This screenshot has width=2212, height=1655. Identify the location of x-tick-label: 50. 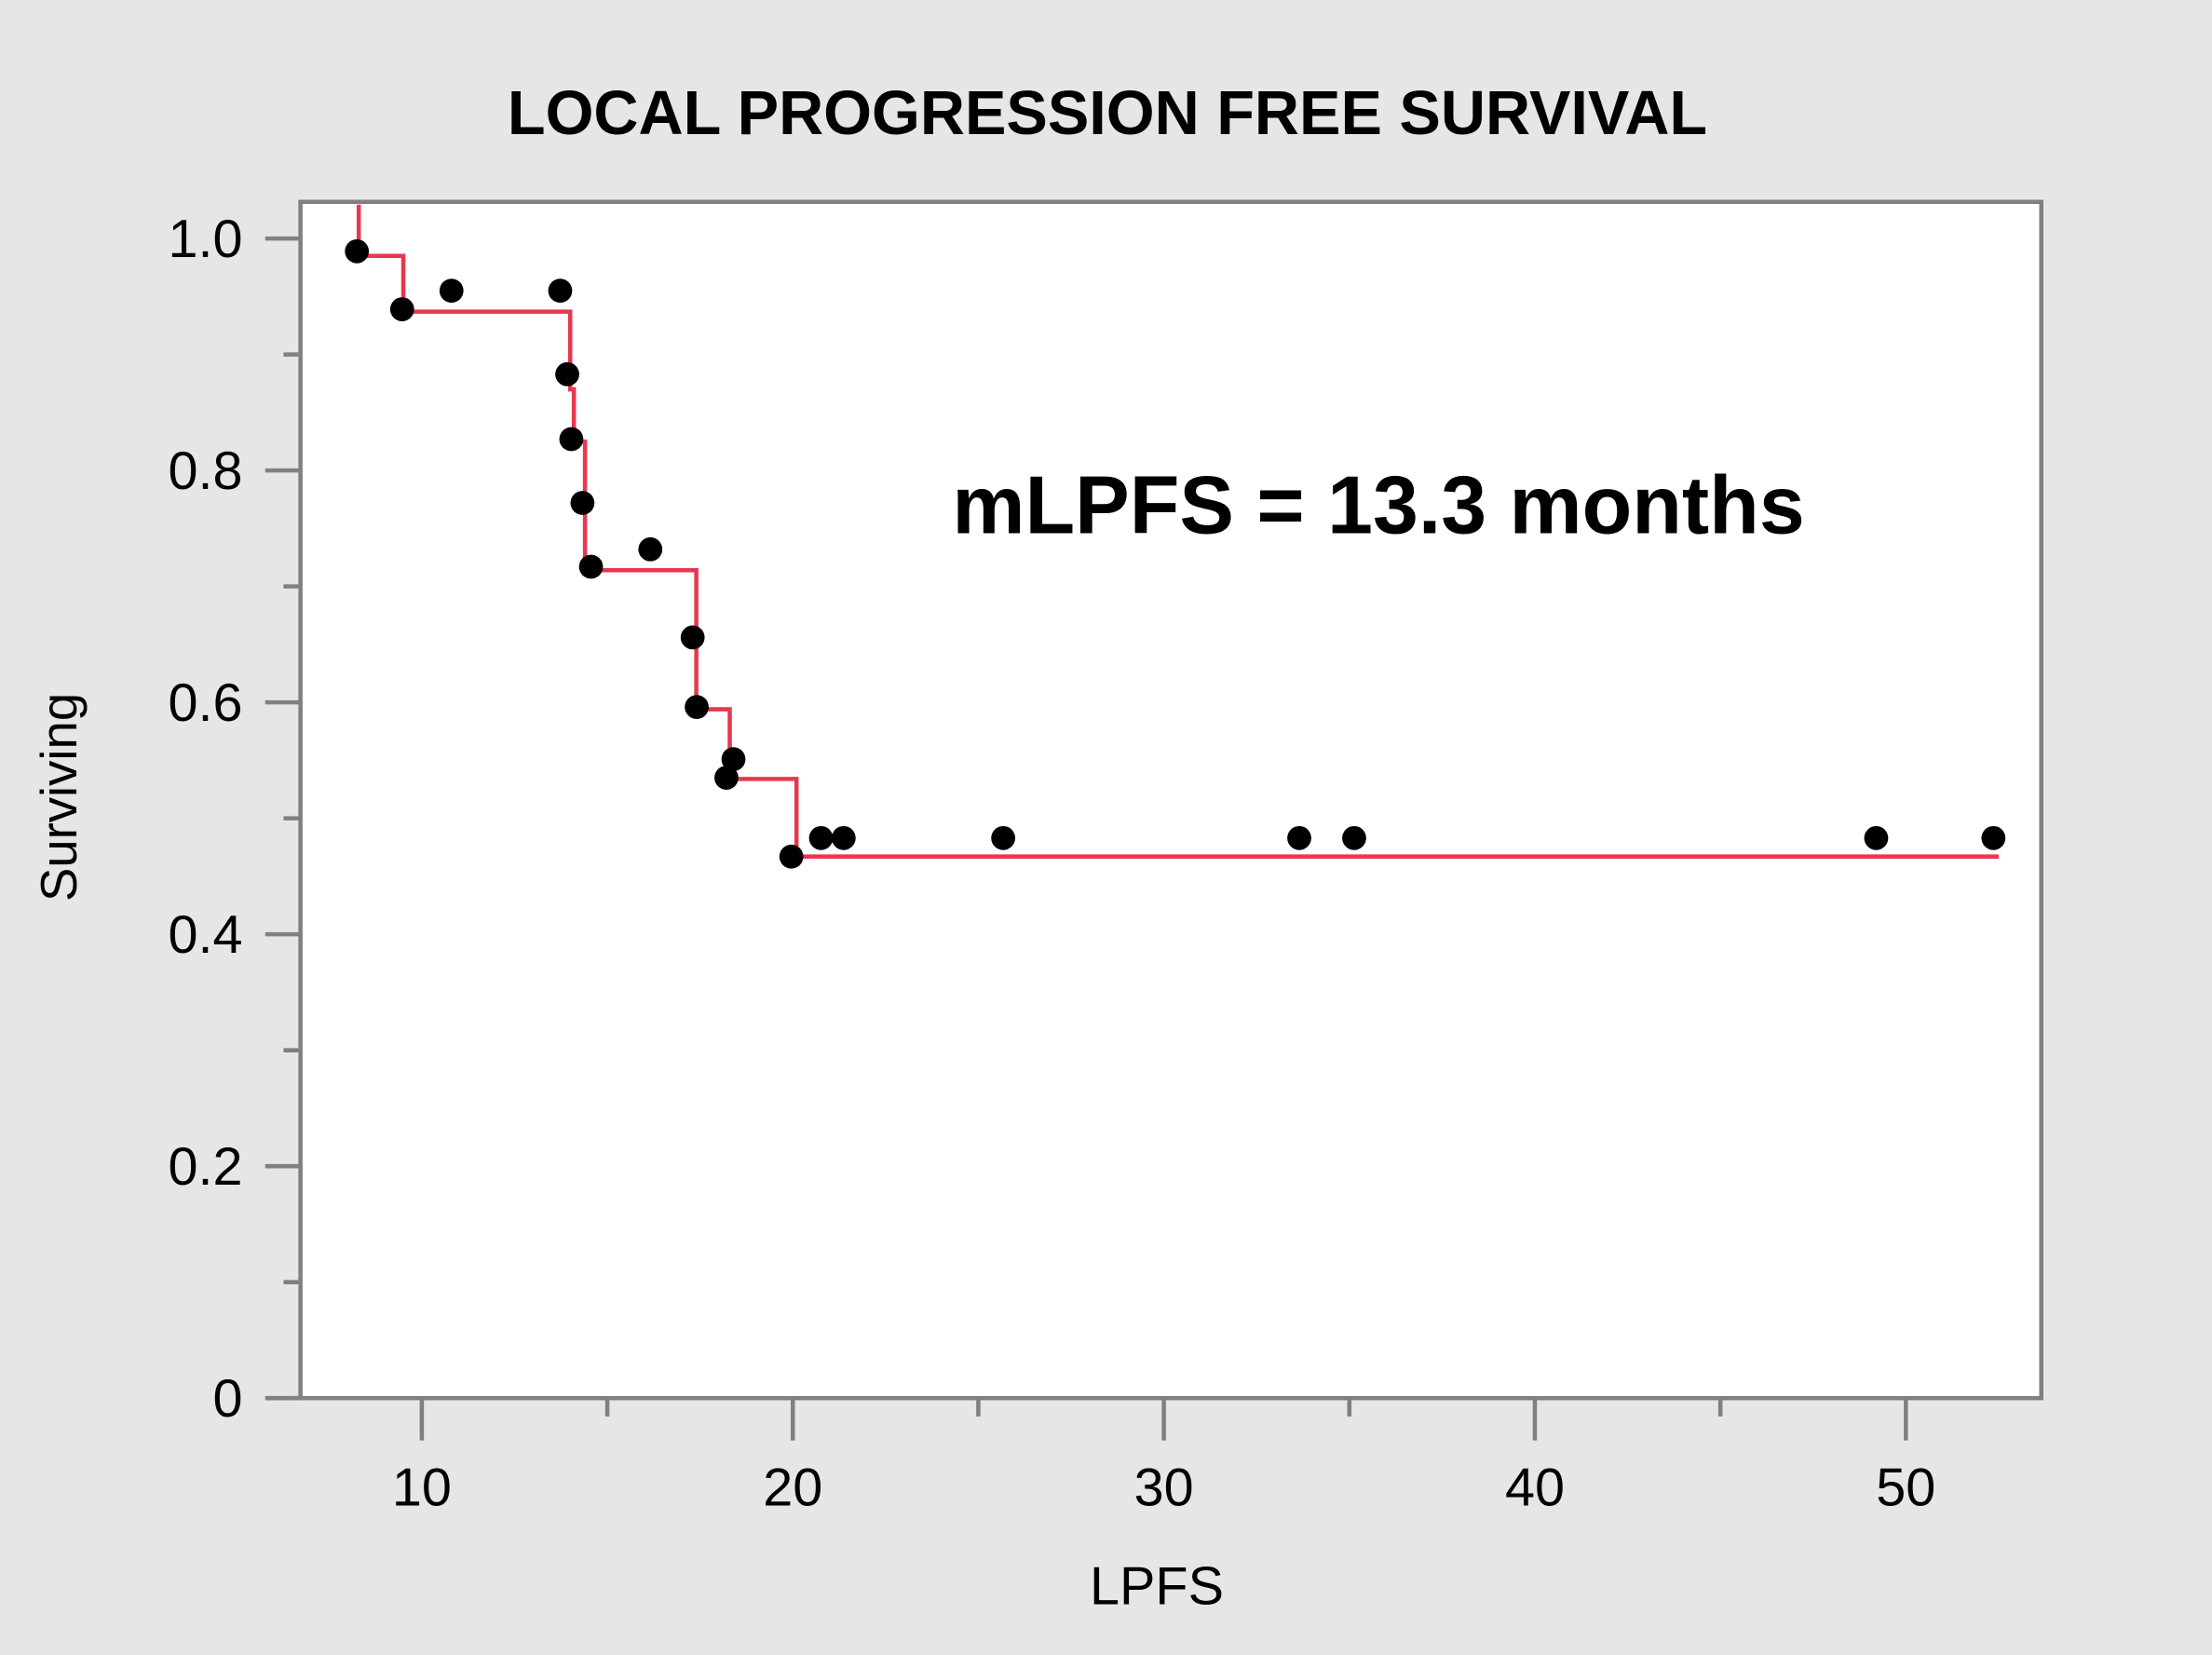
(1906, 1487).